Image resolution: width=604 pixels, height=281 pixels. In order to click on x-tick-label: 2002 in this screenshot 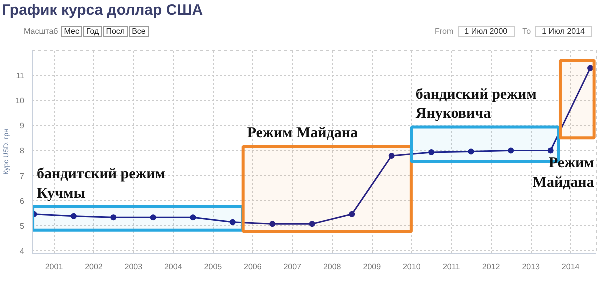, I will do `click(94, 267)`.